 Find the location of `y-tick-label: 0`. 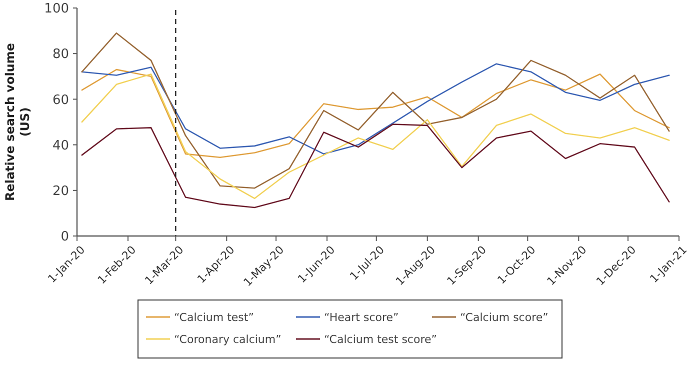

y-tick-label: 0 is located at coordinates (64, 237).